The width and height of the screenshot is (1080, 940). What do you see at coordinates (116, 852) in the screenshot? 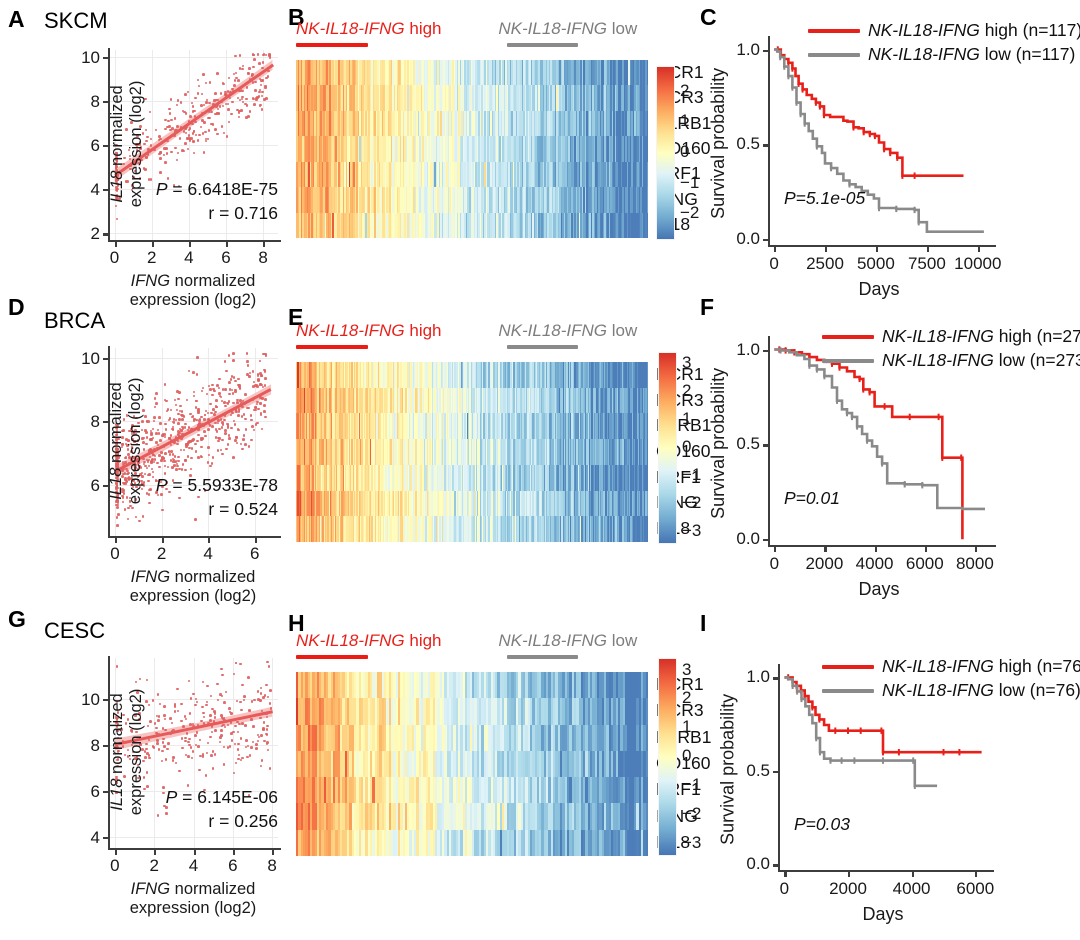
I see `x-tick` at bounding box center [116, 852].